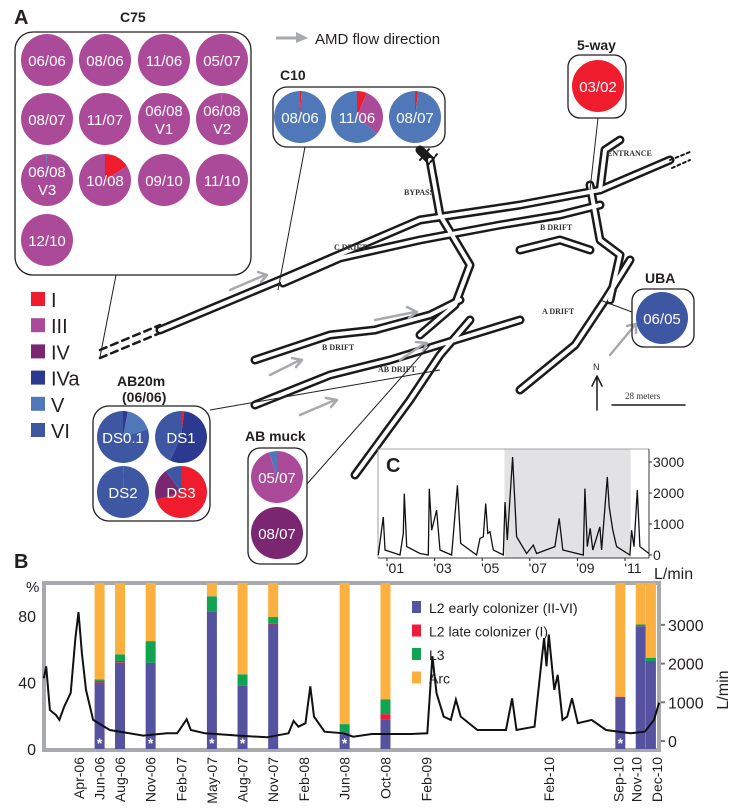  I want to click on site-title-uba: UBA, so click(660, 278).